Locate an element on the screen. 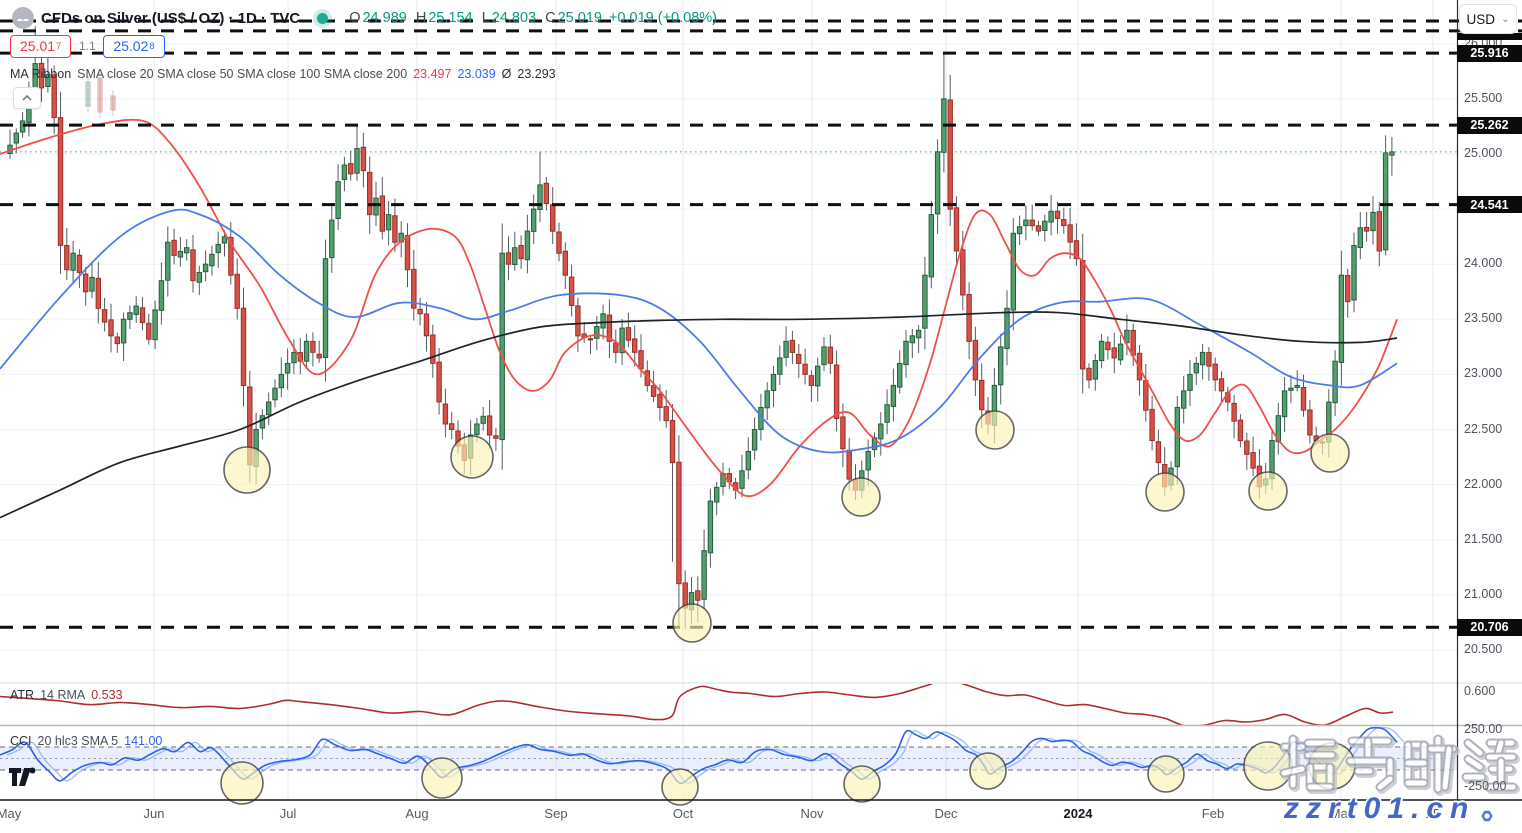 The image size is (1522, 833). legend-collapse-button is located at coordinates (27, 98).